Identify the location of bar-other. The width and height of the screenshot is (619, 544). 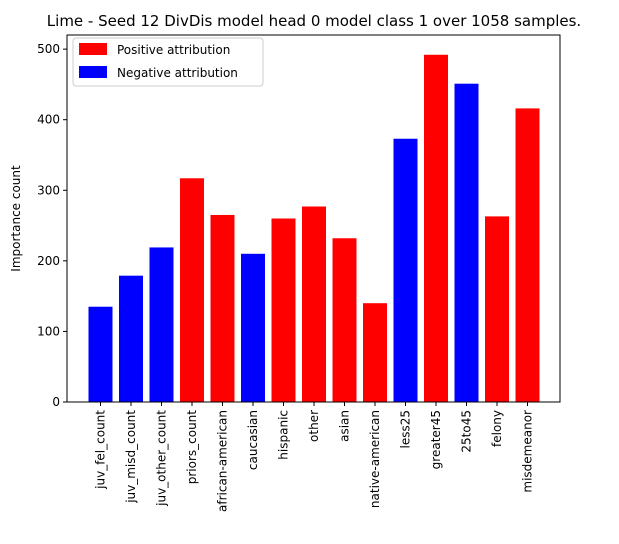
(314, 304).